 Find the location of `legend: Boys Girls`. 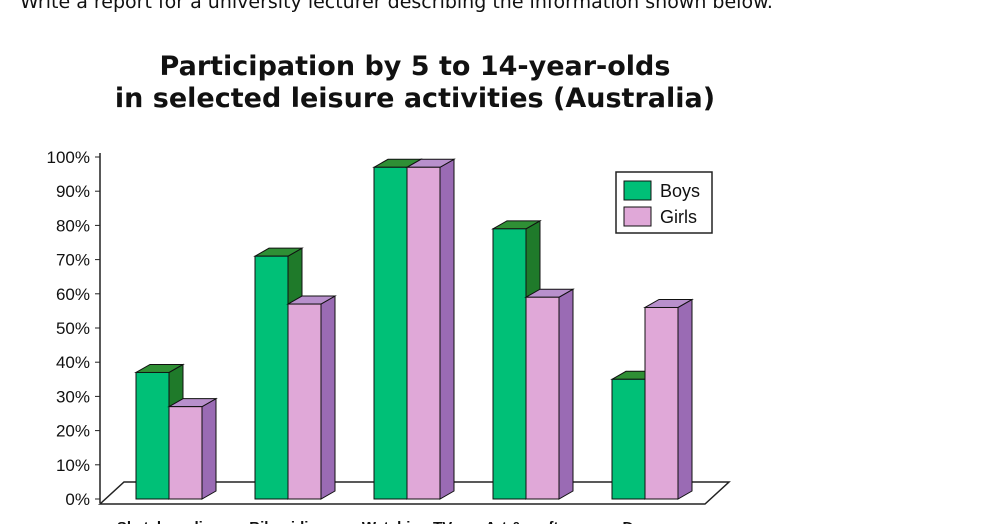

legend: Boys Girls is located at coordinates (664, 202).